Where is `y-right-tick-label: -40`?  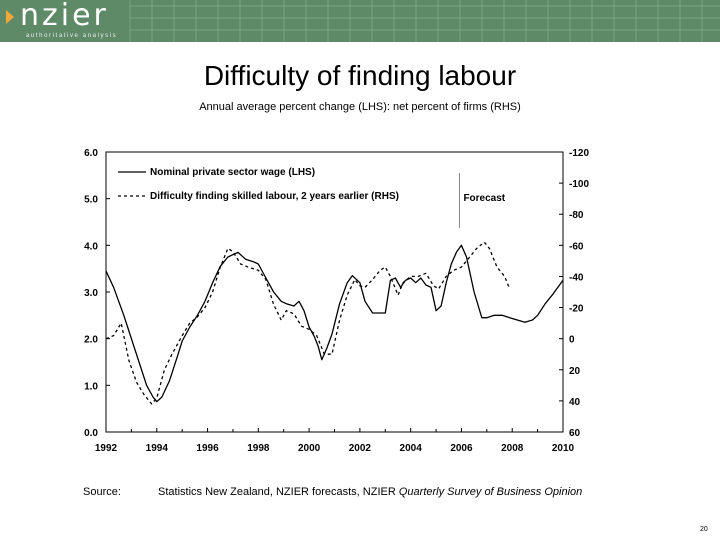 y-right-tick-label: -40 is located at coordinates (576, 277).